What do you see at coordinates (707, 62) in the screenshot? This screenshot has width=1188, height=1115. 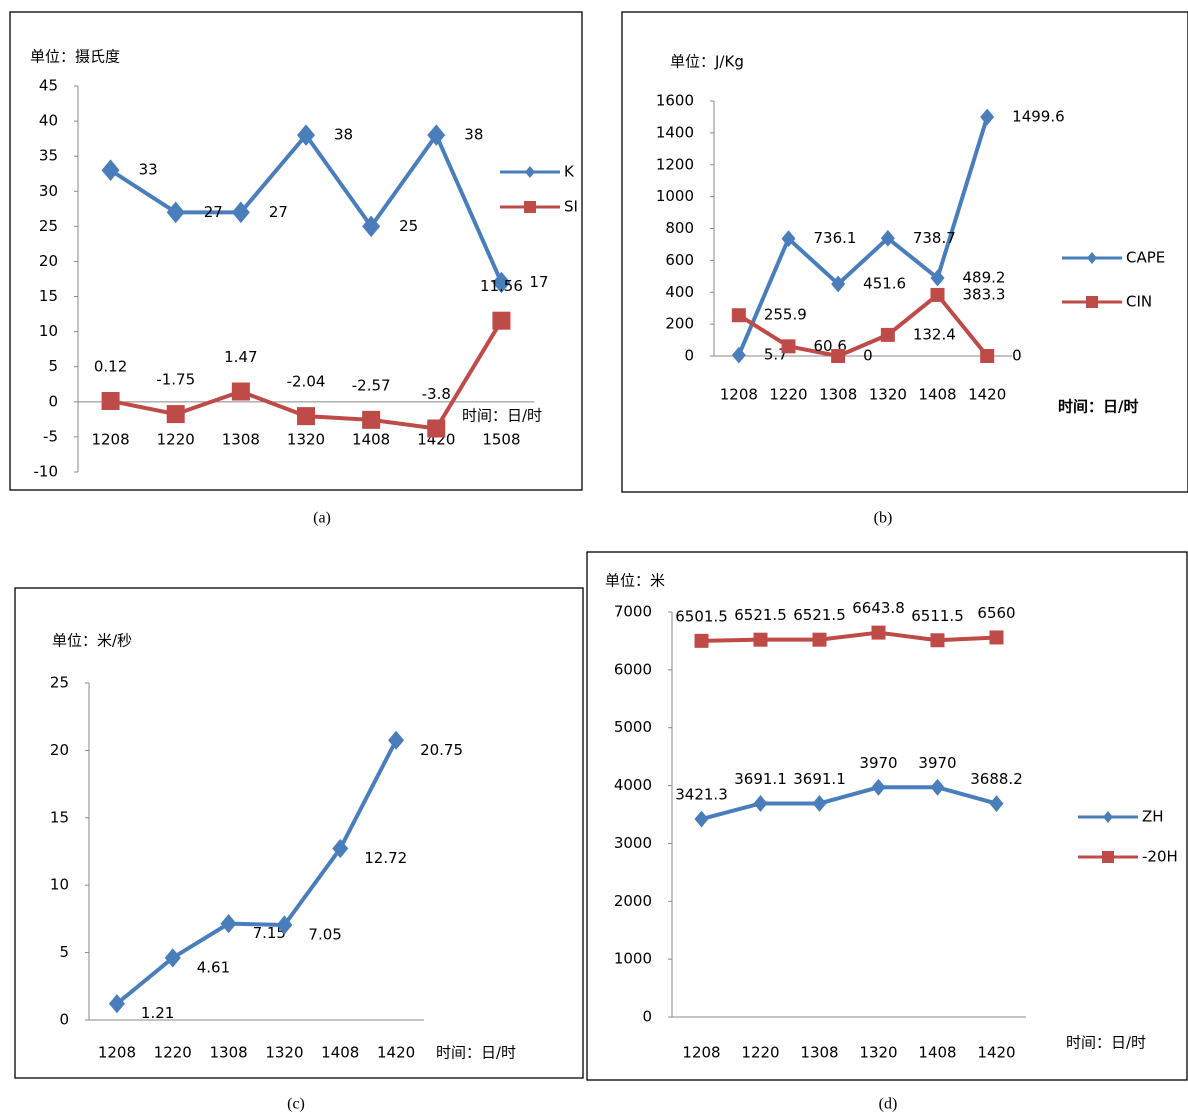 I see `chart-title: 单位：J/Kg` at bounding box center [707, 62].